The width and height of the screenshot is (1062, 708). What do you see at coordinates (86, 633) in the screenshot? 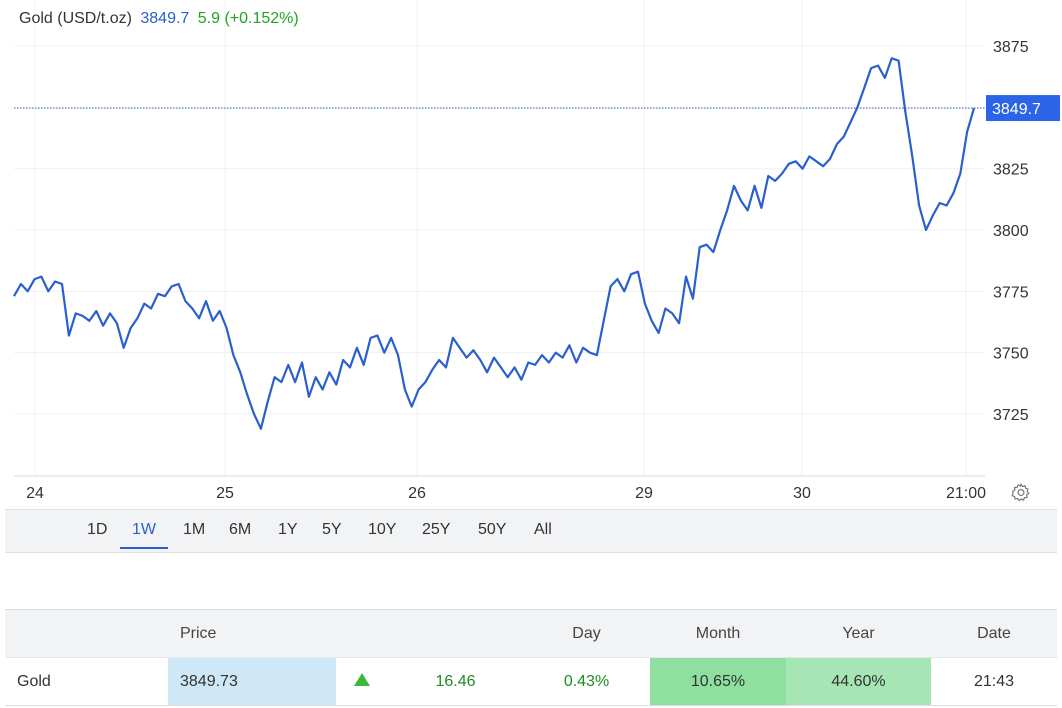
I see `header-name` at bounding box center [86, 633].